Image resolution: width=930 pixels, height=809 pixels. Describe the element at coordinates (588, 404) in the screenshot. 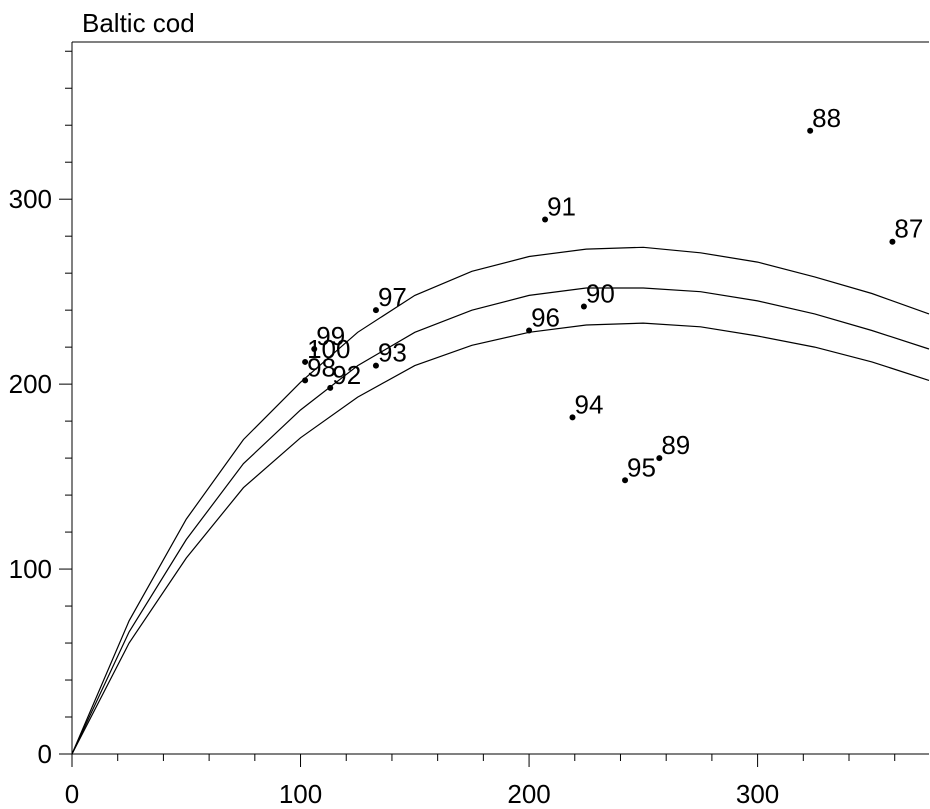

I see `point-label: 94` at that location.